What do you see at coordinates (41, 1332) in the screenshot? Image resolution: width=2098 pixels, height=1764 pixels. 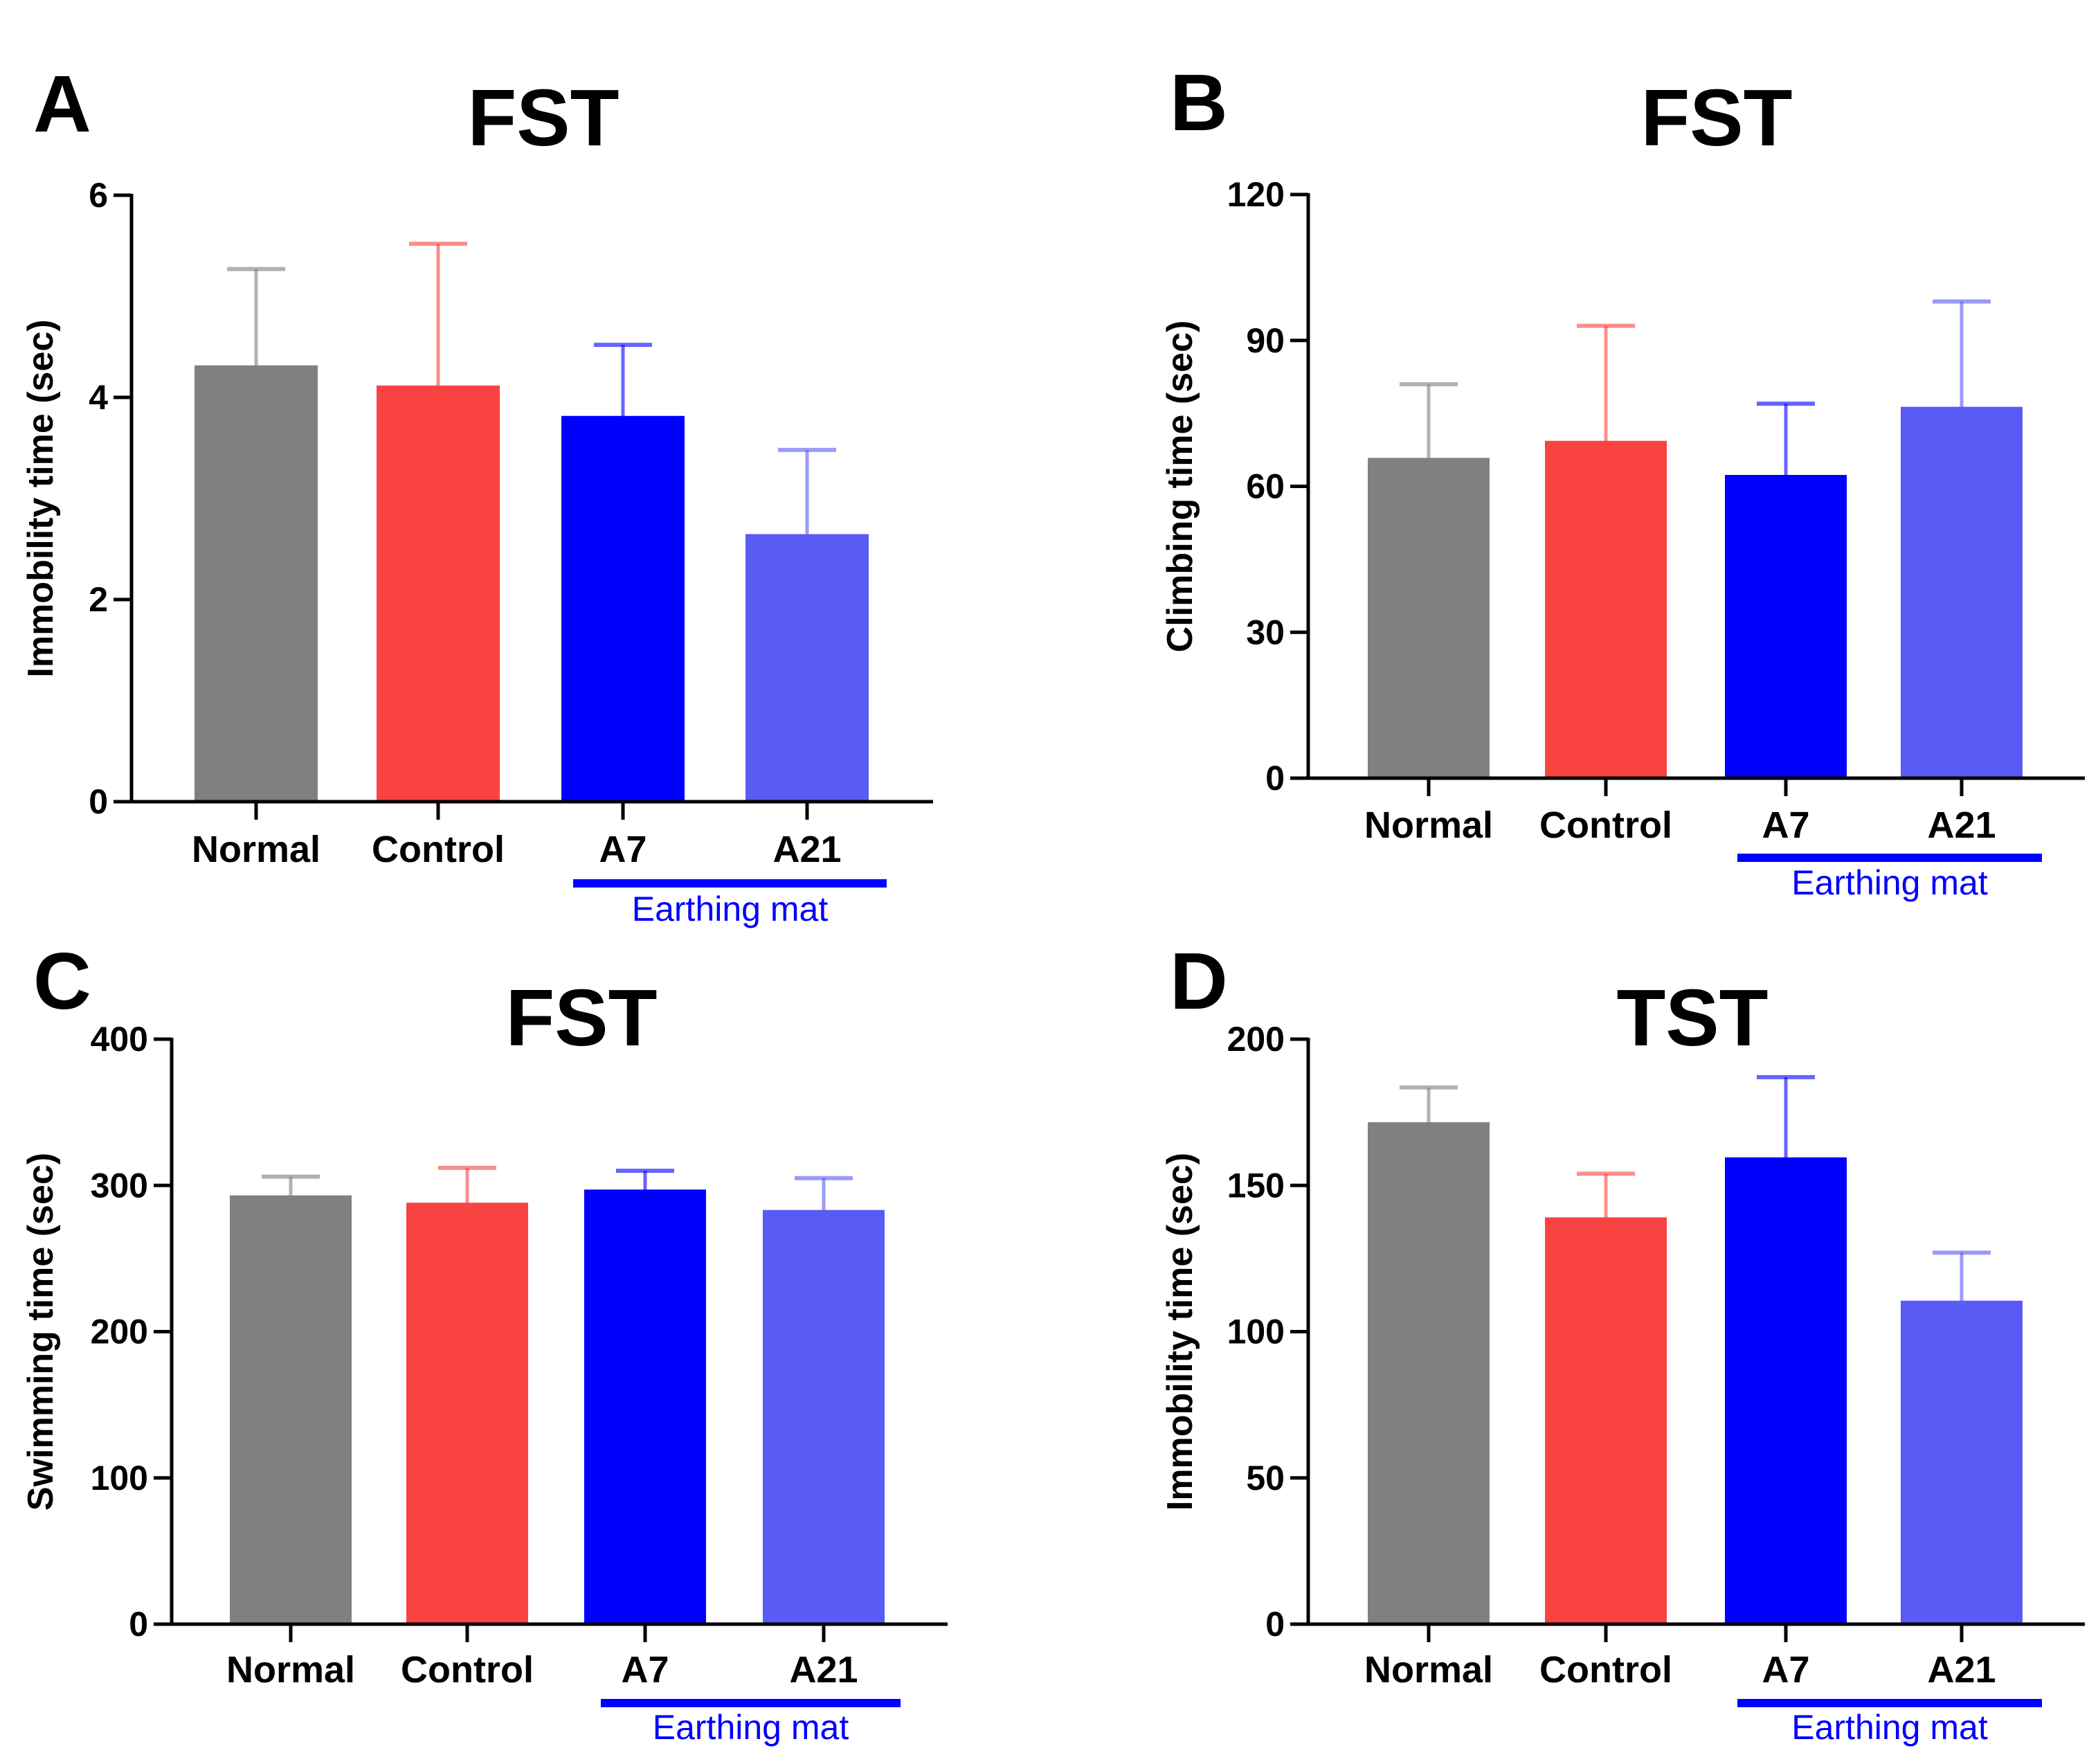 I see `y-axis-title: Swimming time (sec)` at bounding box center [41, 1332].